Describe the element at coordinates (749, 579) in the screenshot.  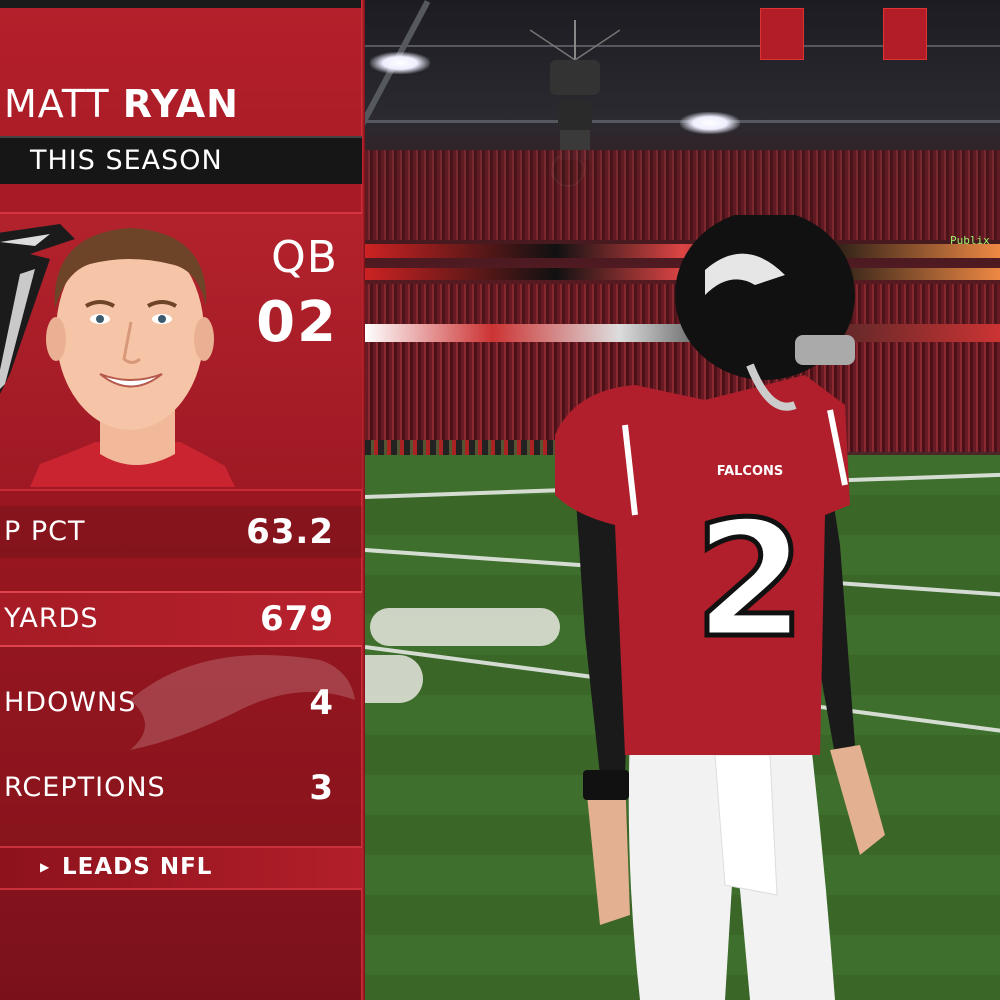
I see `jersey-number: 2` at that location.